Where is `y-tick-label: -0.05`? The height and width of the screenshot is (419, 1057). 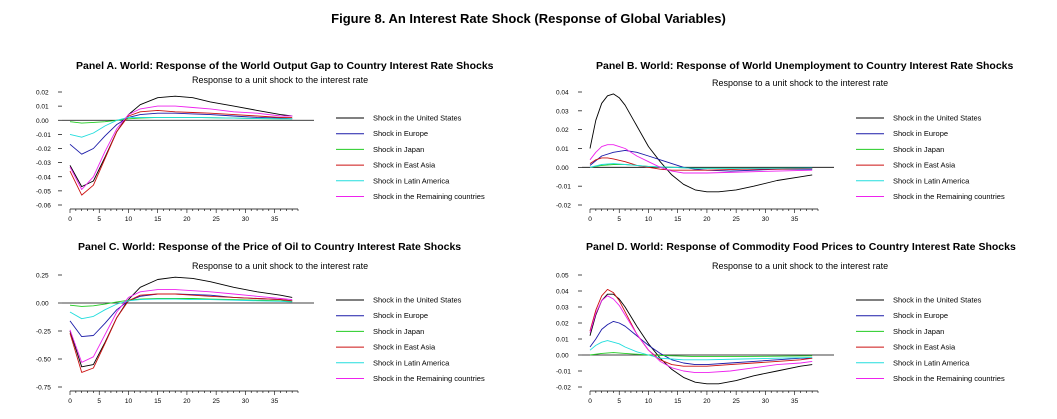 y-tick-label: -0.05 is located at coordinates (43, 191).